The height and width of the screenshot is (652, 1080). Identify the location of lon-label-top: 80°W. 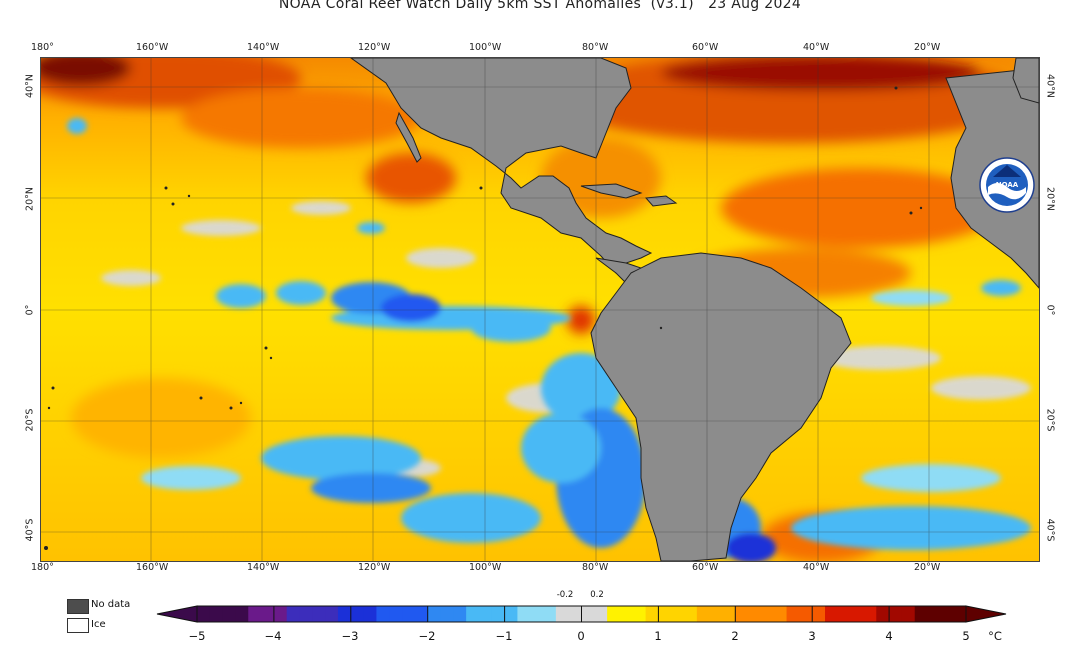
(595, 47).